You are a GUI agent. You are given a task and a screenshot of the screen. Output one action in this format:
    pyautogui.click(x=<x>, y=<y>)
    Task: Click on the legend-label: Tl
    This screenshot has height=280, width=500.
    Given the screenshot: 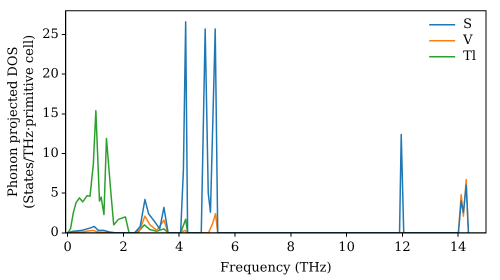 What is the action you would take?
    pyautogui.click(x=469, y=56)
    